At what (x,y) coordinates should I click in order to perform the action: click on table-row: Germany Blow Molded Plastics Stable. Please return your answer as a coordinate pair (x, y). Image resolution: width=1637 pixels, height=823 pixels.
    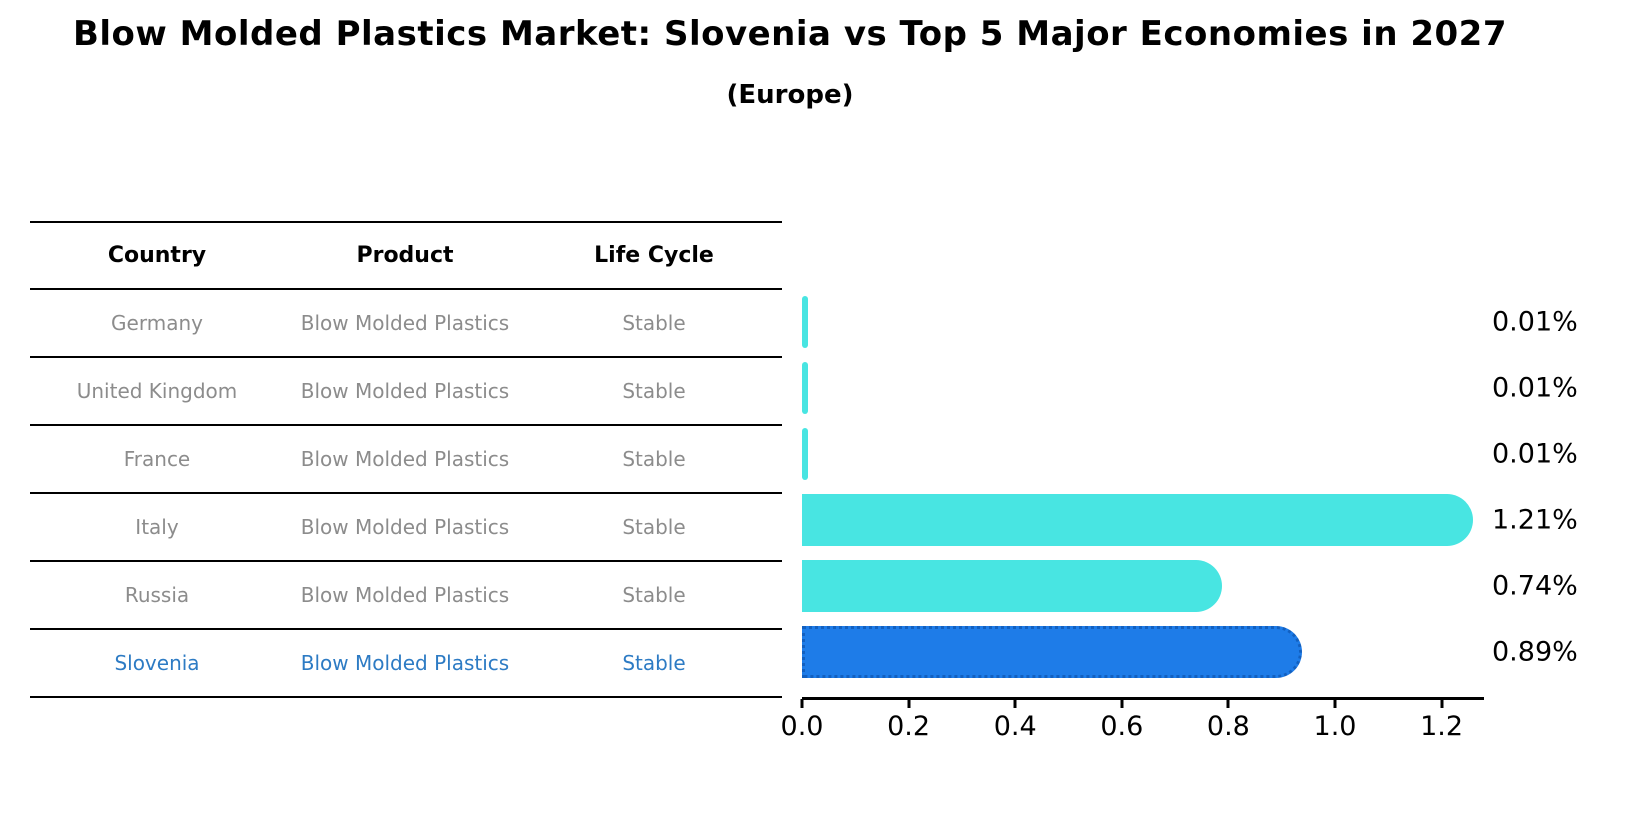
    Looking at the image, I should click on (406, 322).